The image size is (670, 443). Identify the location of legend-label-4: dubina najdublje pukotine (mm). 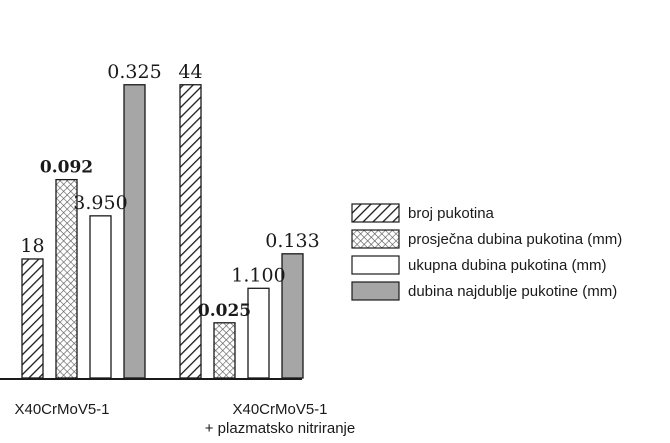
(512, 291).